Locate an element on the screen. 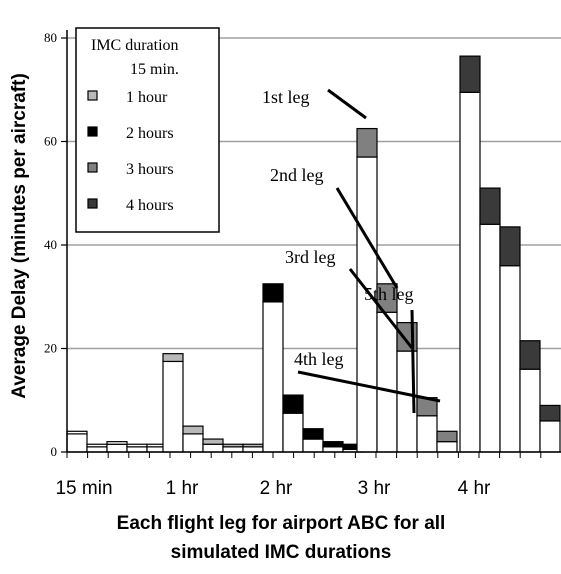  bar-15min-leg3-base is located at coordinates (117, 448).